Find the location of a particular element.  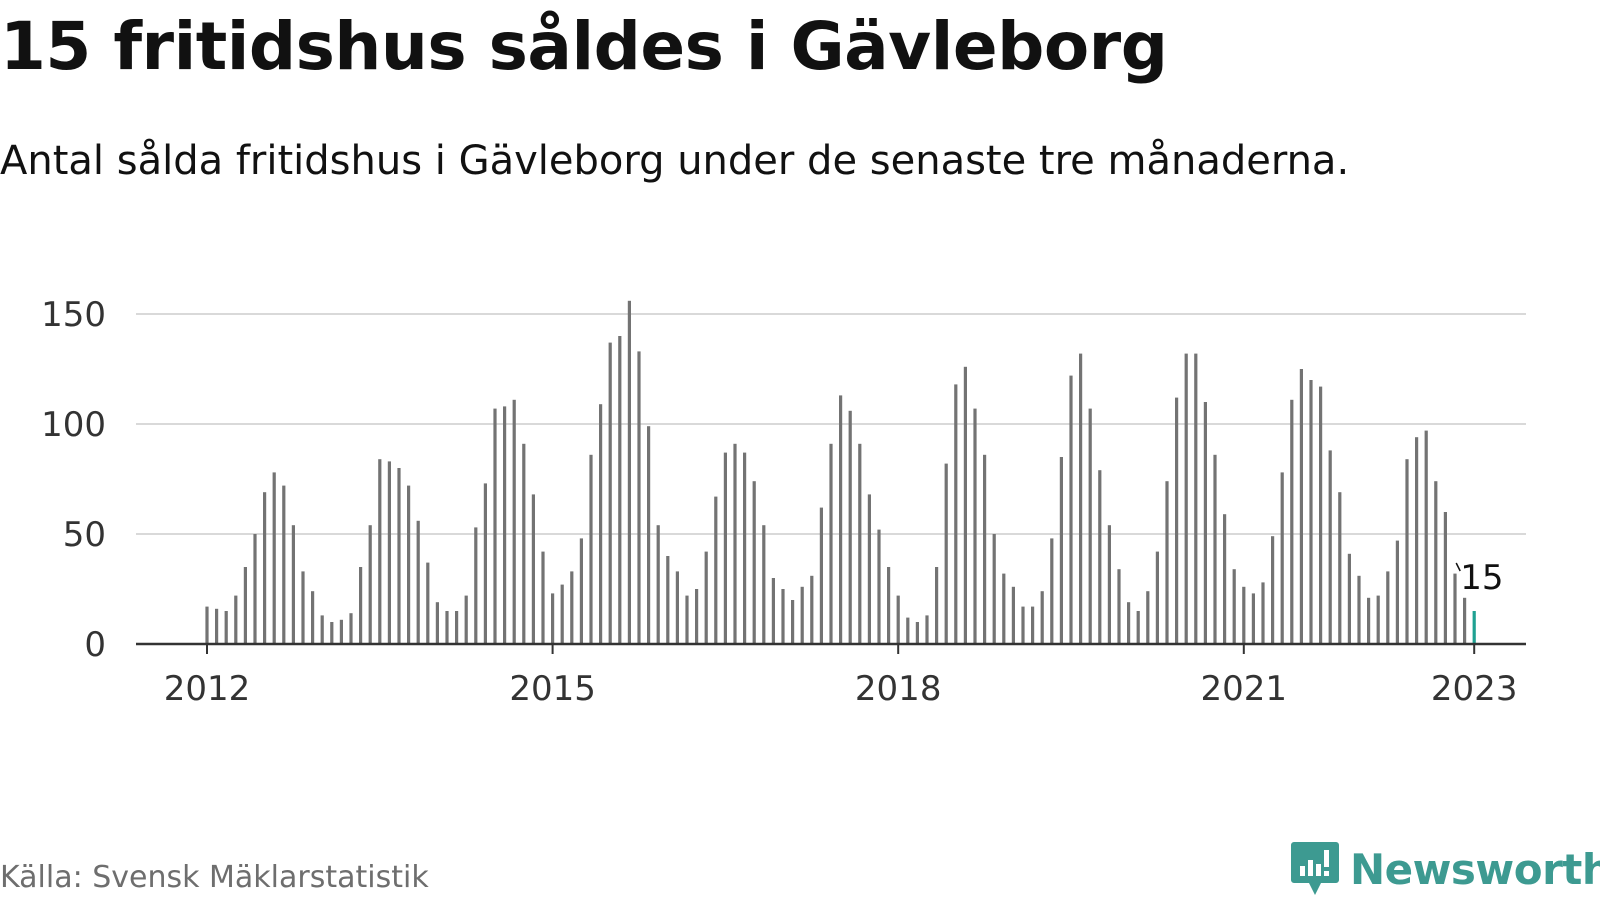

y-tick-label: 150 is located at coordinates (73, 315).